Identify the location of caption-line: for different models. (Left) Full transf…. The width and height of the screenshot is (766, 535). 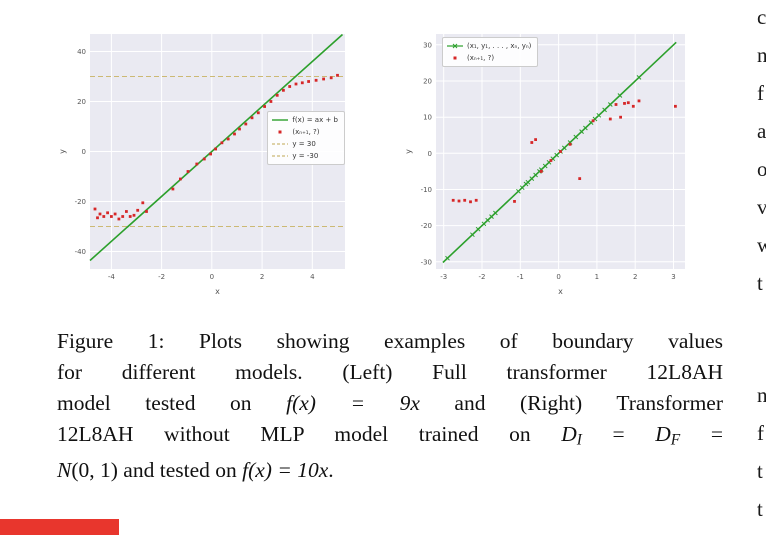
(390, 372).